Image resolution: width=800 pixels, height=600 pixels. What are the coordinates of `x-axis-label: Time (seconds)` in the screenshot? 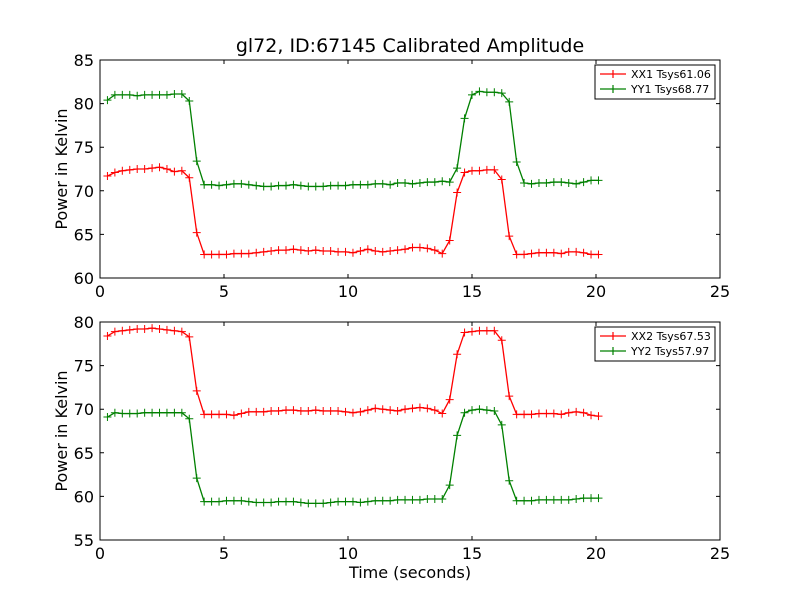 It's located at (409, 572).